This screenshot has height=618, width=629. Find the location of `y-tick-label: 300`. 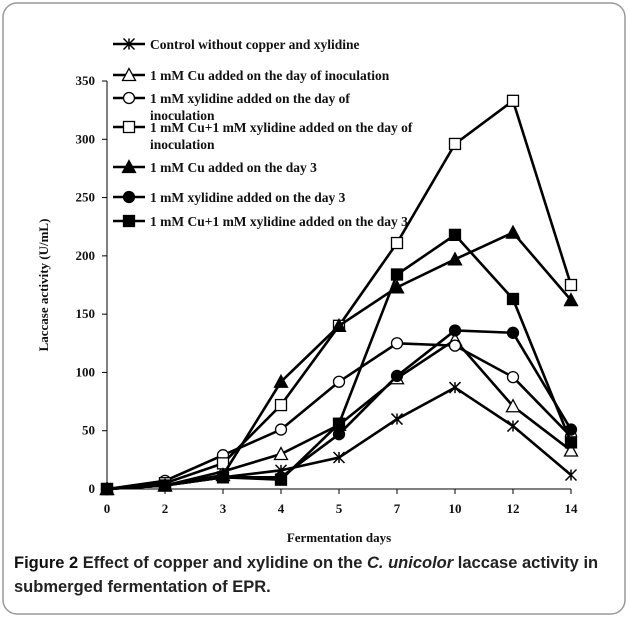

y-tick-label: 300 is located at coordinates (86, 138).